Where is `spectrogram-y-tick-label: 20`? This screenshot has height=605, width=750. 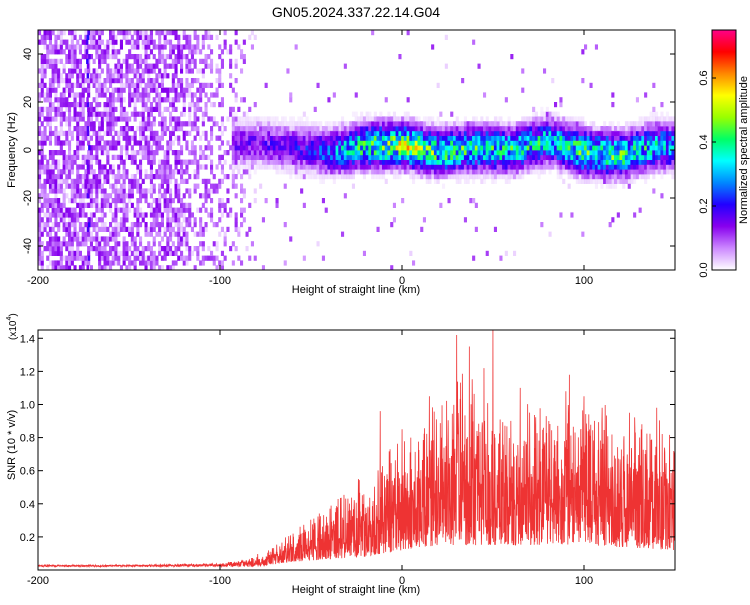 spectrogram-y-tick-label: 20 is located at coordinates (28, 102).